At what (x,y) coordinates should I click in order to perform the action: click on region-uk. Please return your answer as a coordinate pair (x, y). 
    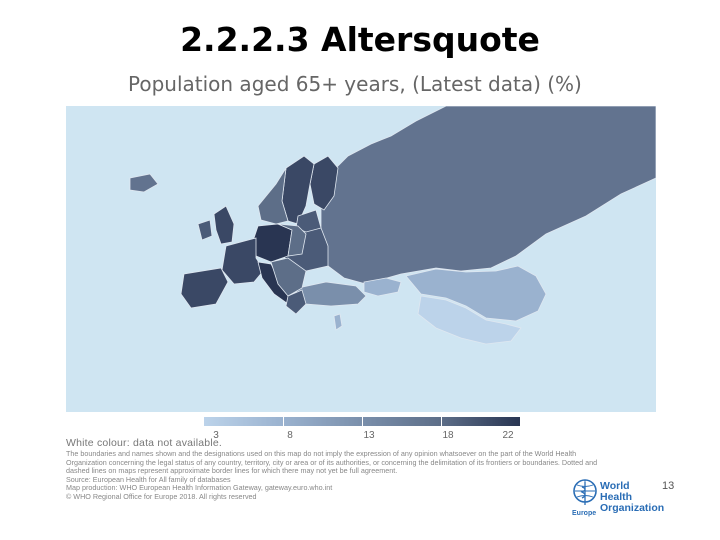
    Looking at the image, I should click on (224, 225).